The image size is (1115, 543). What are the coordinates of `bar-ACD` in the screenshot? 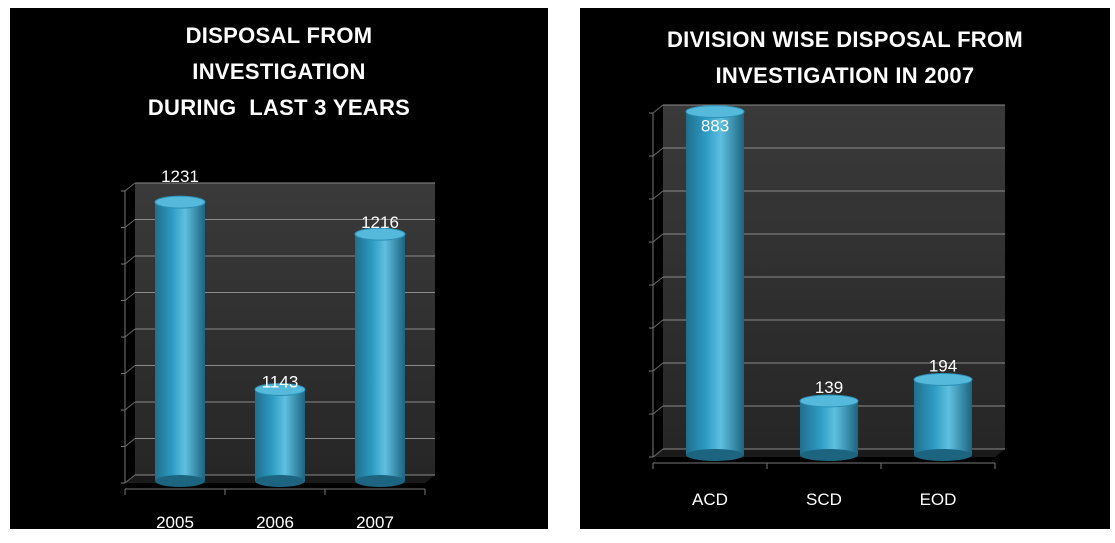 It's located at (715, 283).